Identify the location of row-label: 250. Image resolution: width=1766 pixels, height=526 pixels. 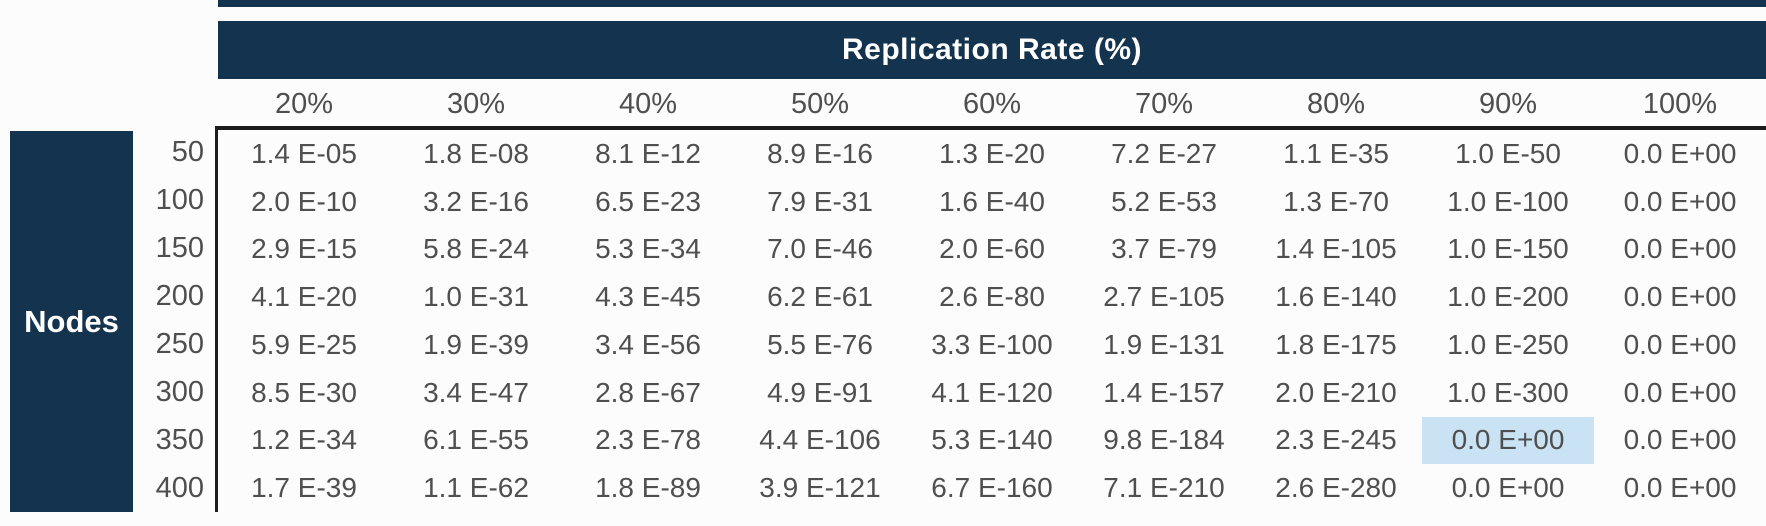
(179, 343).